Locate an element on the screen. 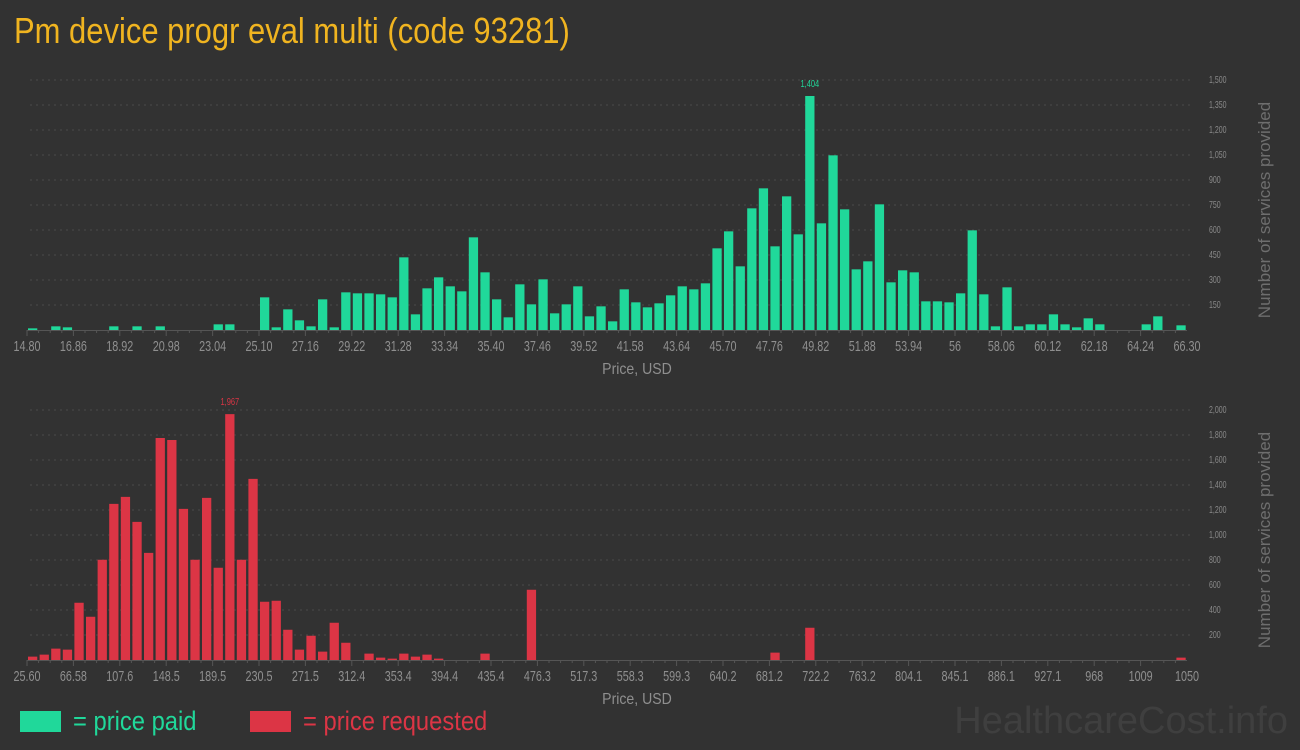 This screenshot has height=750, width=1300. y-tick-label: 300 is located at coordinates (1215, 280).